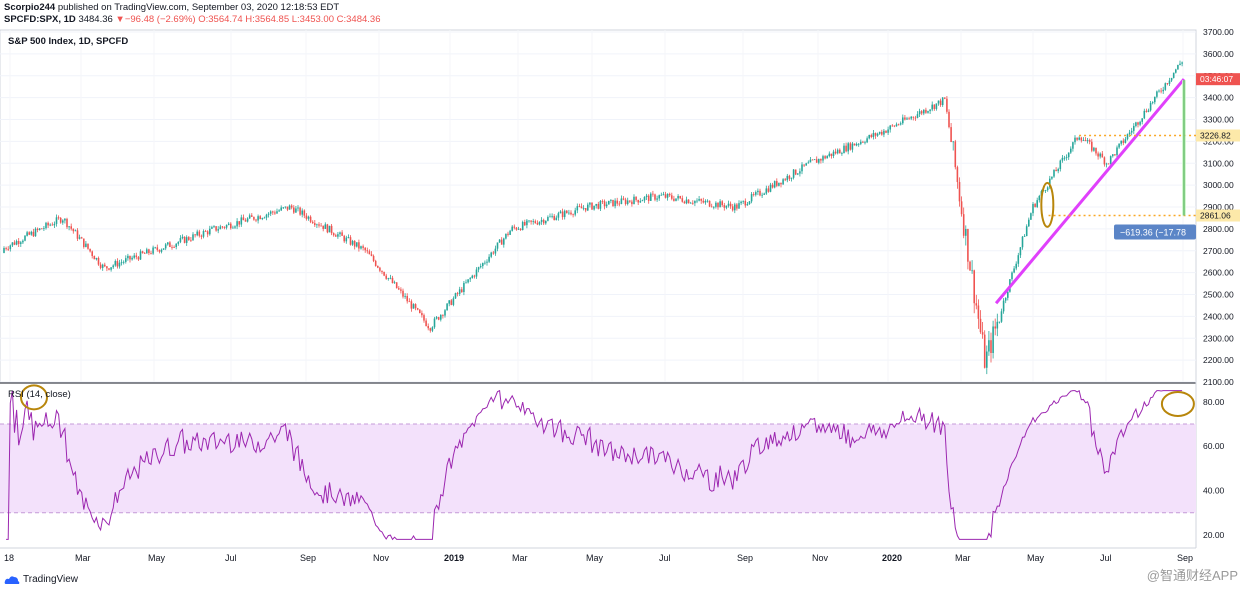 The width and height of the screenshot is (1248, 591). I want to click on tradingview-logo: TradingView, so click(41, 579).